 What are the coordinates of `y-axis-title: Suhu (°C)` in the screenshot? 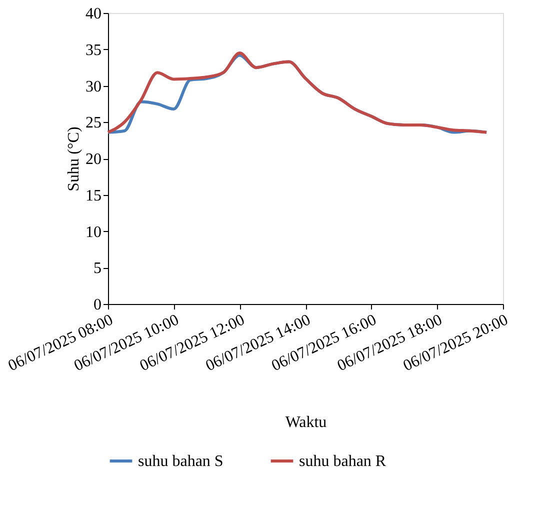 It's located at (74, 159).